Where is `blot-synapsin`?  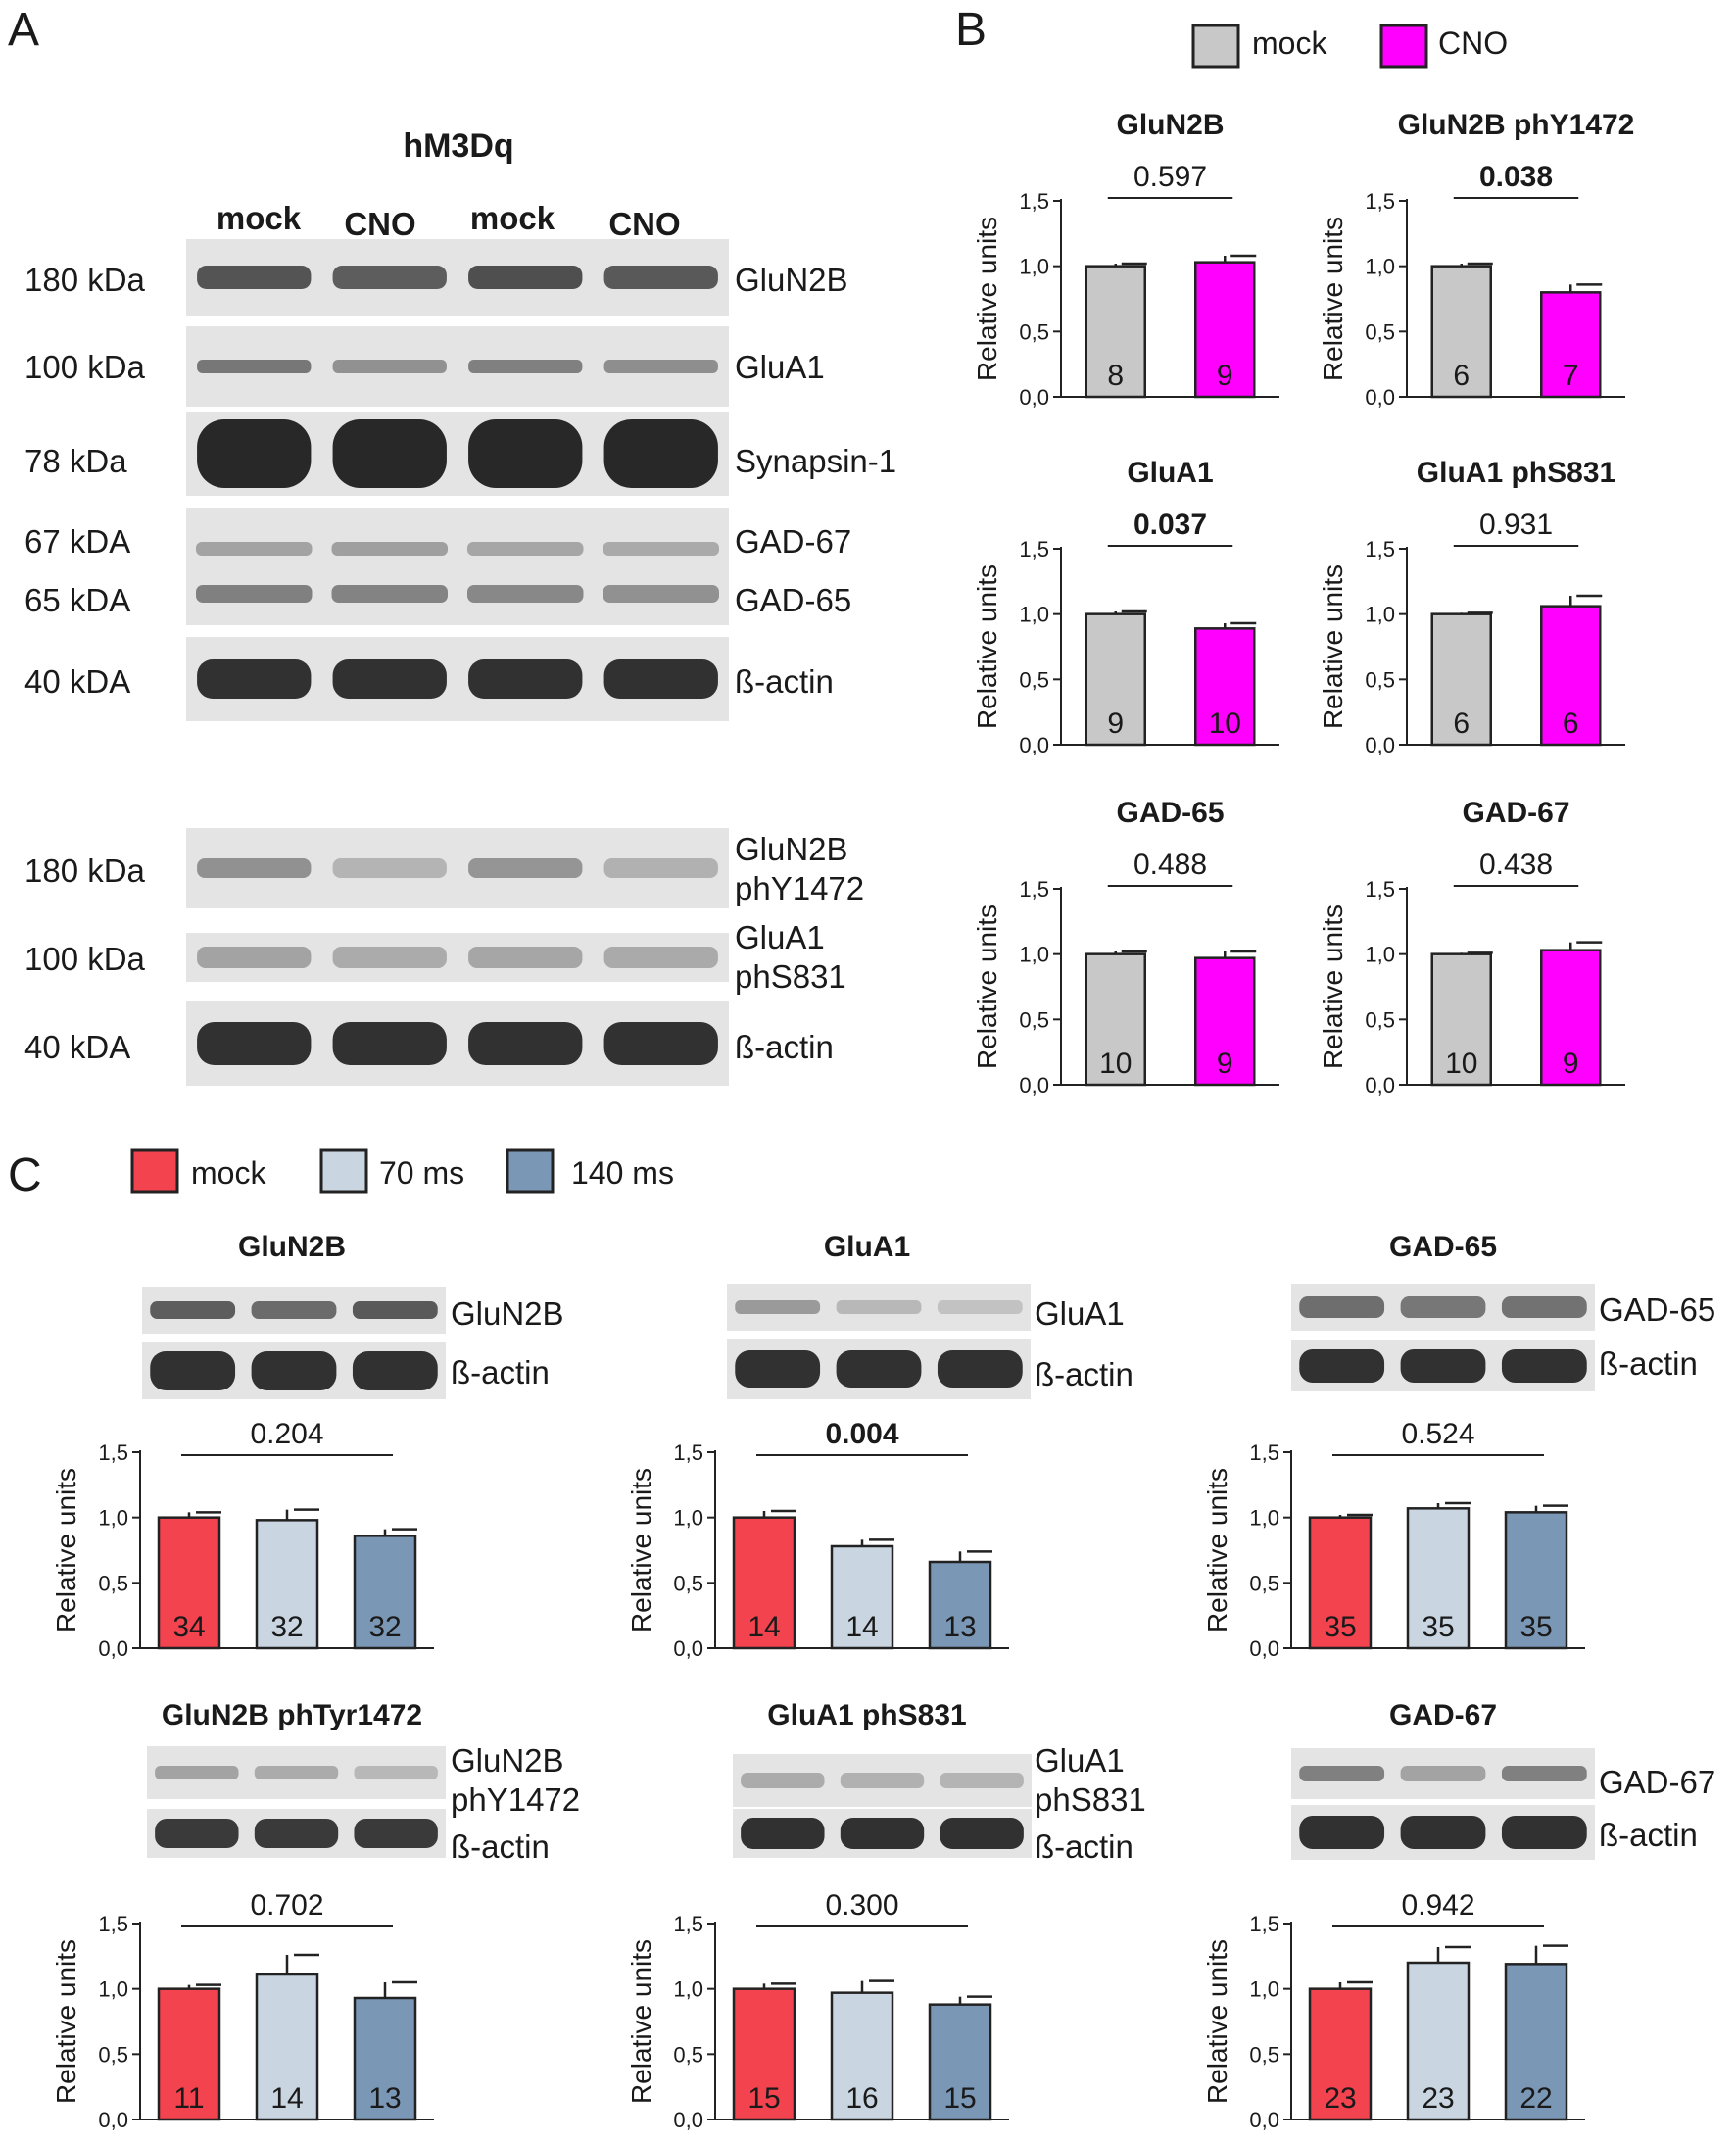
blot-synapsin is located at coordinates (457, 454).